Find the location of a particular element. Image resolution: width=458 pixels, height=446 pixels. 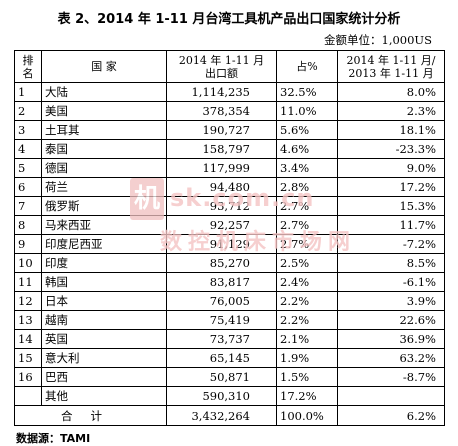

header-rank: 排名 is located at coordinates (28, 66).